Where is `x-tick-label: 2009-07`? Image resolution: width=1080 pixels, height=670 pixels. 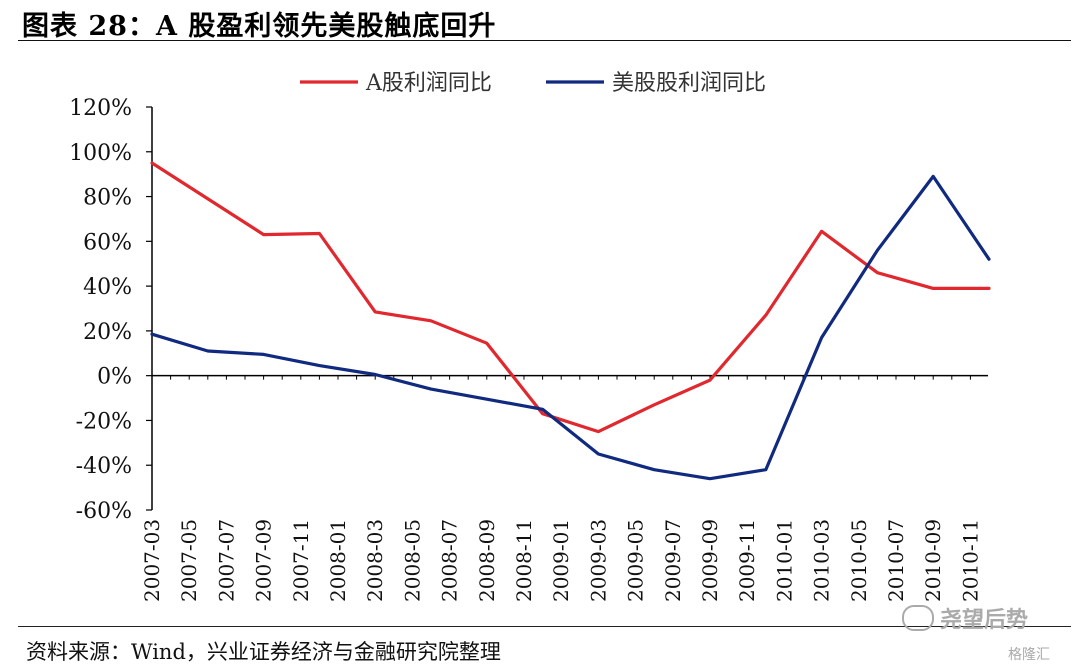
x-tick-label: 2009-07 is located at coordinates (673, 560).